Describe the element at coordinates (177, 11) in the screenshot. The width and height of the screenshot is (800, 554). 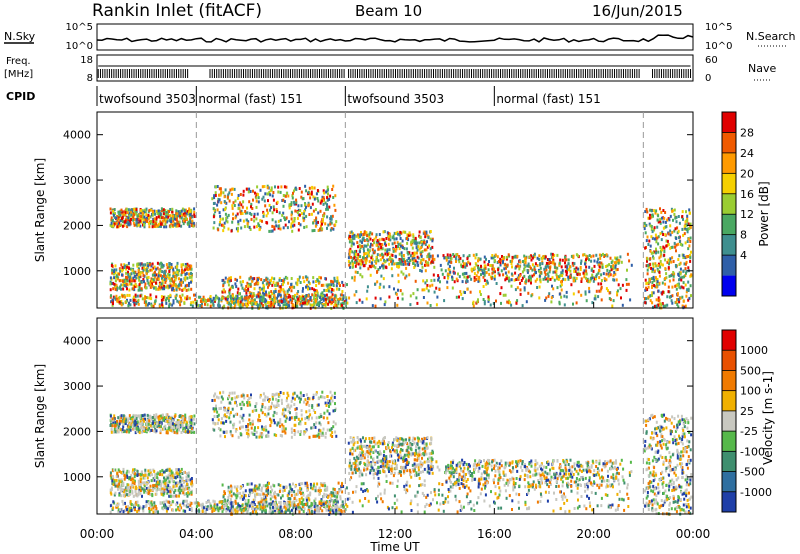
I see `station-title: Rankin Inlet (fitACF)` at that location.